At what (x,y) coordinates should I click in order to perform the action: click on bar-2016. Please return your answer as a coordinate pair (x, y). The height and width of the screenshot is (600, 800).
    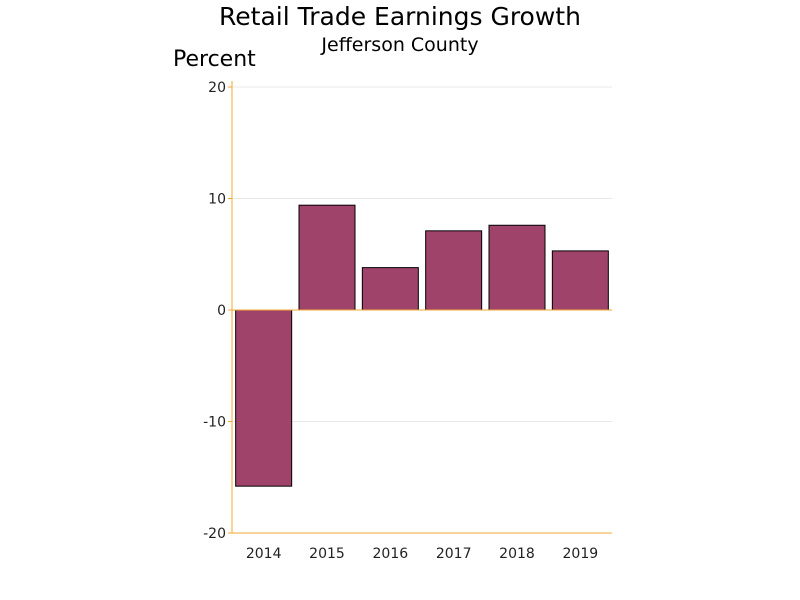
    Looking at the image, I should click on (390, 289).